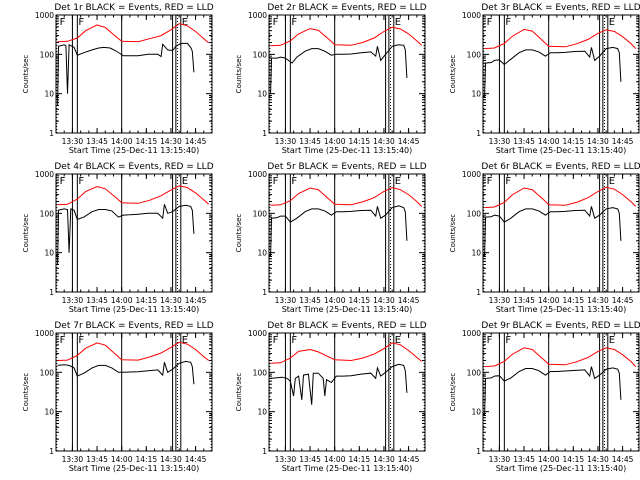  I want to click on panel-title: Det 4r BLACK = Events, RED = LLD, so click(133, 167).